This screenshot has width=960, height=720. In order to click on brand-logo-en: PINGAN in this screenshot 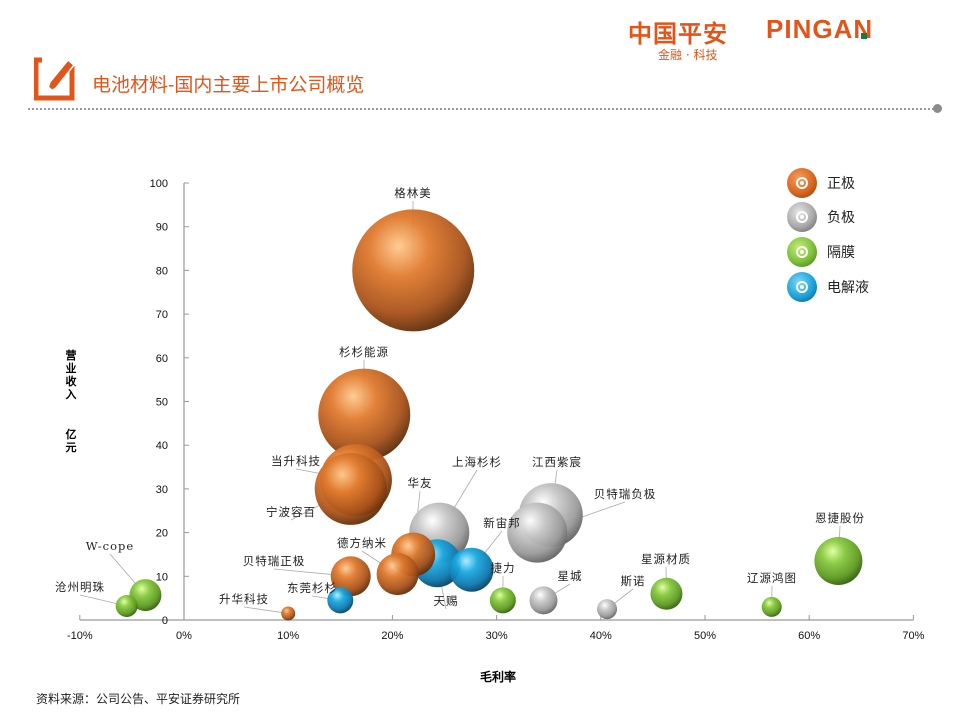, I will do `click(820, 29)`.